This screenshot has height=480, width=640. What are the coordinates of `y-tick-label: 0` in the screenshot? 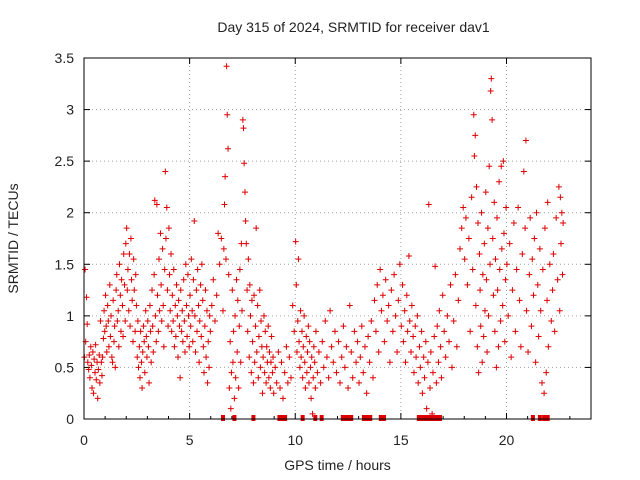 It's located at (70, 419).